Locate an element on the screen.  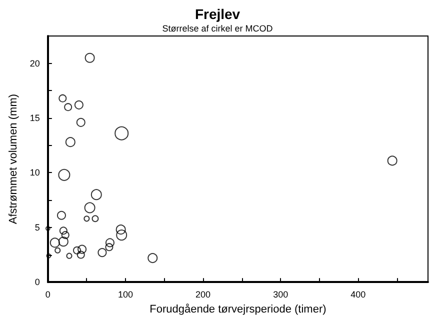
x-tick-label: 400 is located at coordinates (358, 295).